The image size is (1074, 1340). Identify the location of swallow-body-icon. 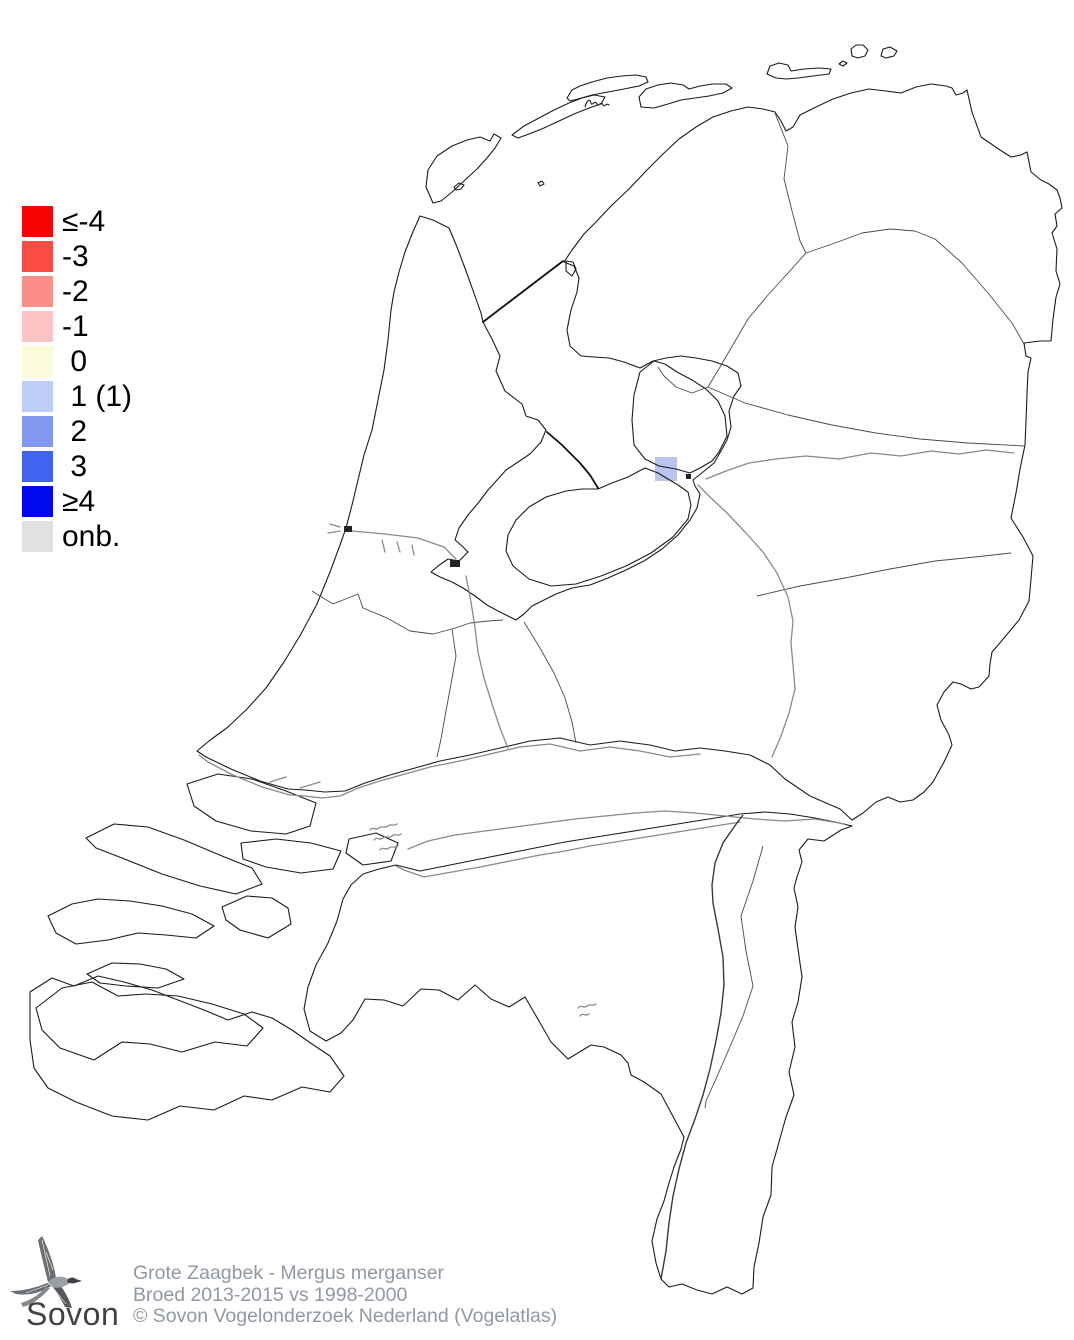
(60, 1282).